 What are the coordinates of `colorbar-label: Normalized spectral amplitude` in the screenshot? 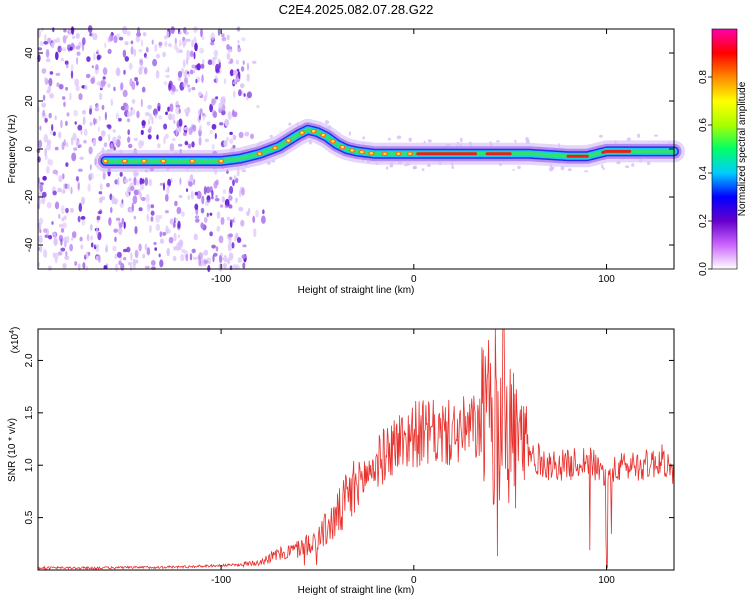 It's located at (742, 148).